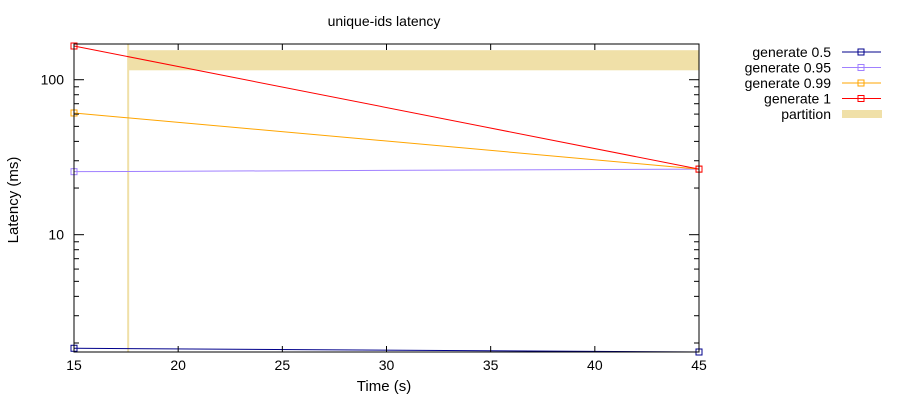 Image resolution: width=900 pixels, height=400 pixels. Describe the element at coordinates (283, 365) in the screenshot. I see `x-tick-label-25: 25` at that location.